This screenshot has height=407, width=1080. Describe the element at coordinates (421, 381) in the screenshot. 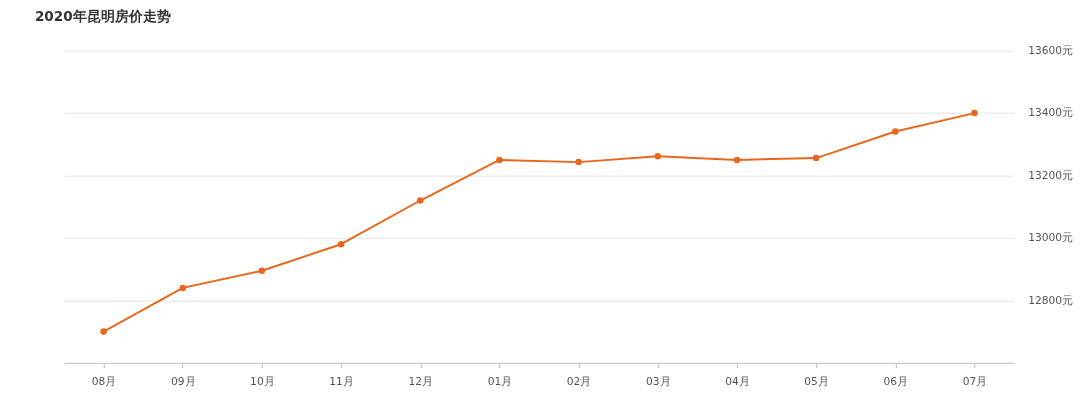

I see `x-tick-label: 12月` at that location.